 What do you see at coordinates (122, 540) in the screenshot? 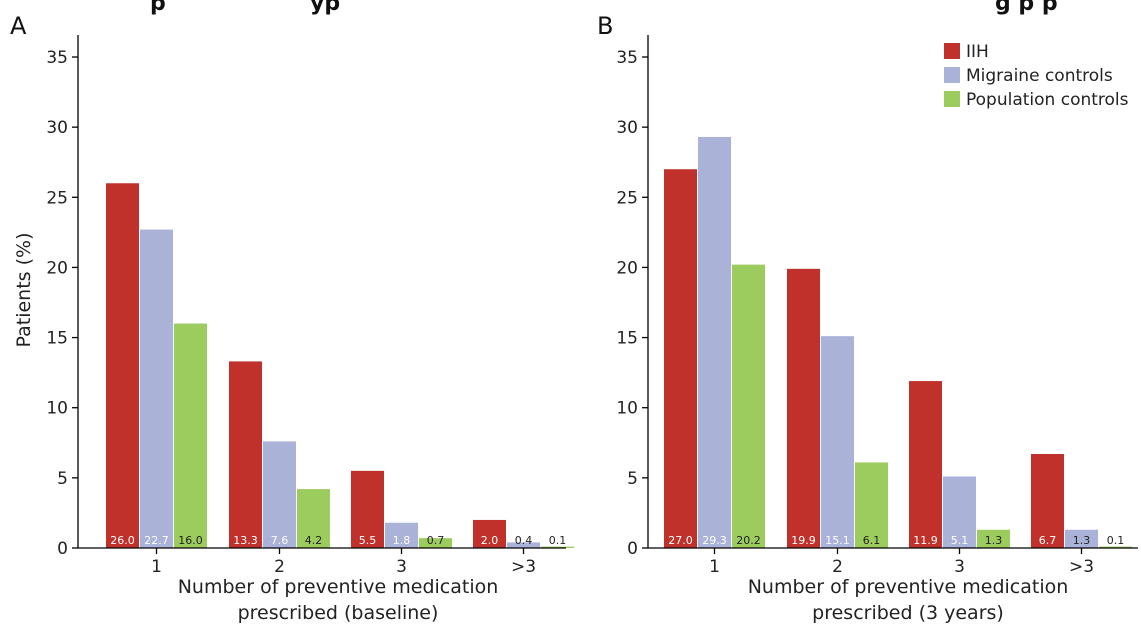
I see `bar-label-a-0-0: 26.0` at bounding box center [122, 540].